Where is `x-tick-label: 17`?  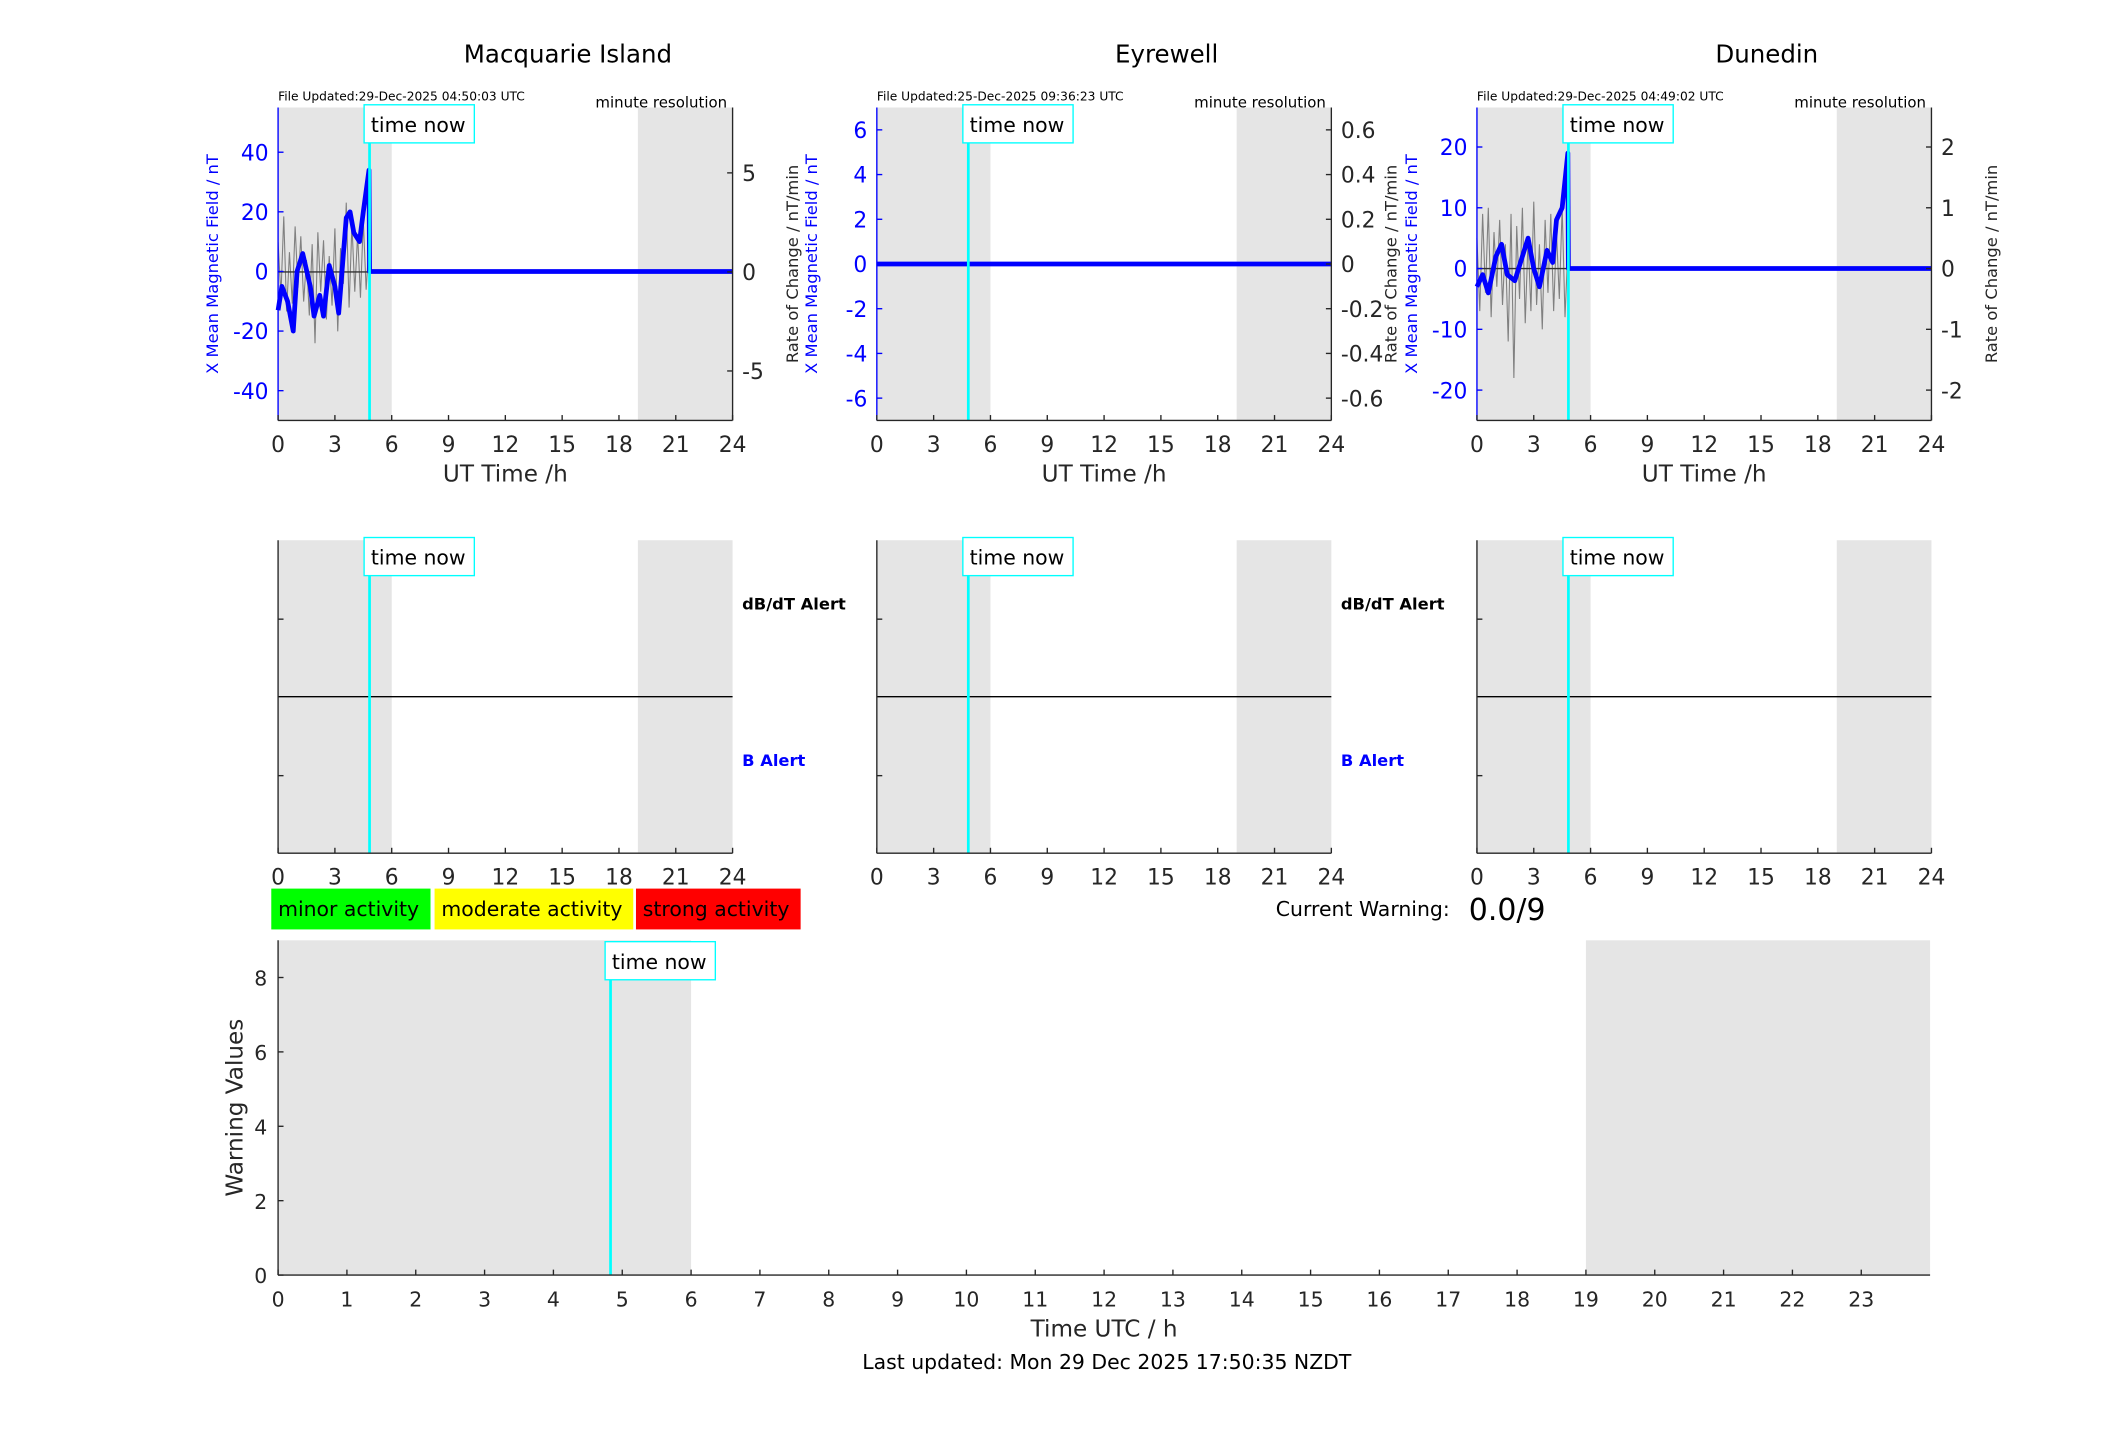 x-tick-label: 17 is located at coordinates (1448, 1299).